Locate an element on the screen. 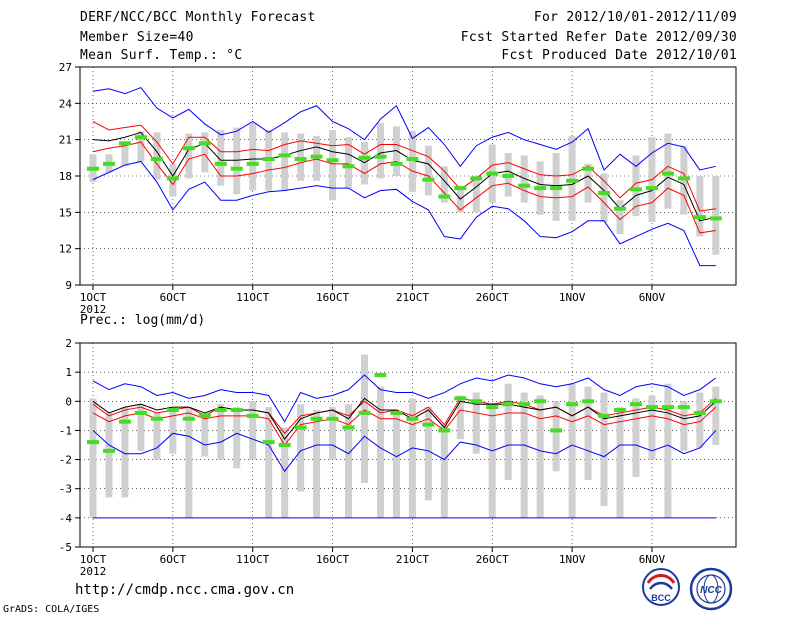  x-tick-label: 21OCT is located at coordinates (412, 297).